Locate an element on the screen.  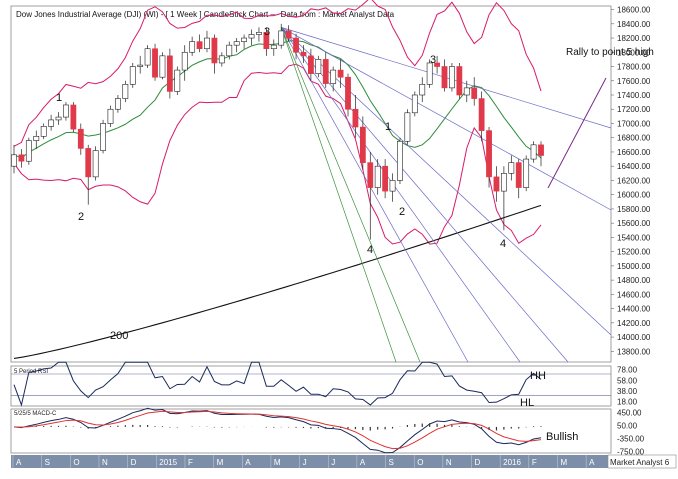
rally-label: Rally to point 5 high is located at coordinates (610, 52).